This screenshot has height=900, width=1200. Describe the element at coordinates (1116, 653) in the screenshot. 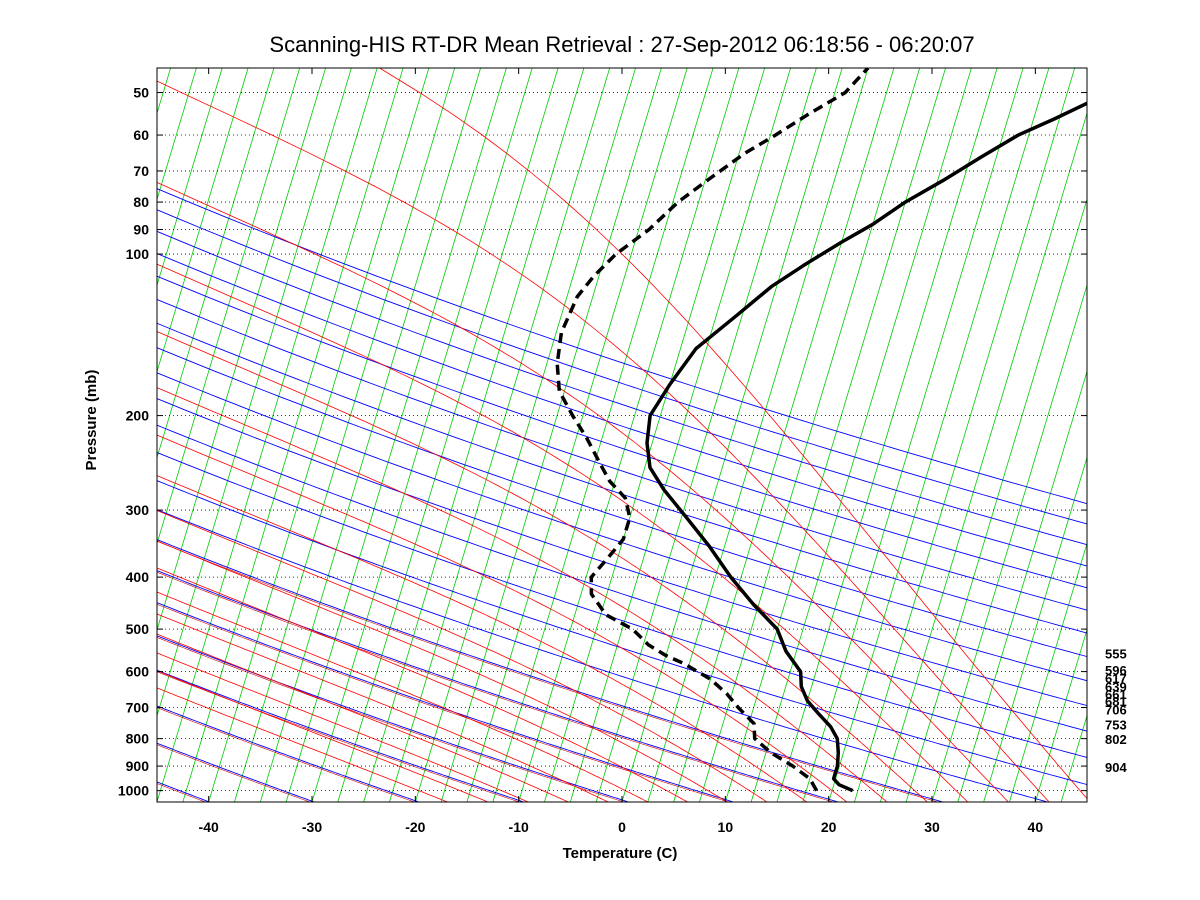

I see `right-level-label: 555` at that location.